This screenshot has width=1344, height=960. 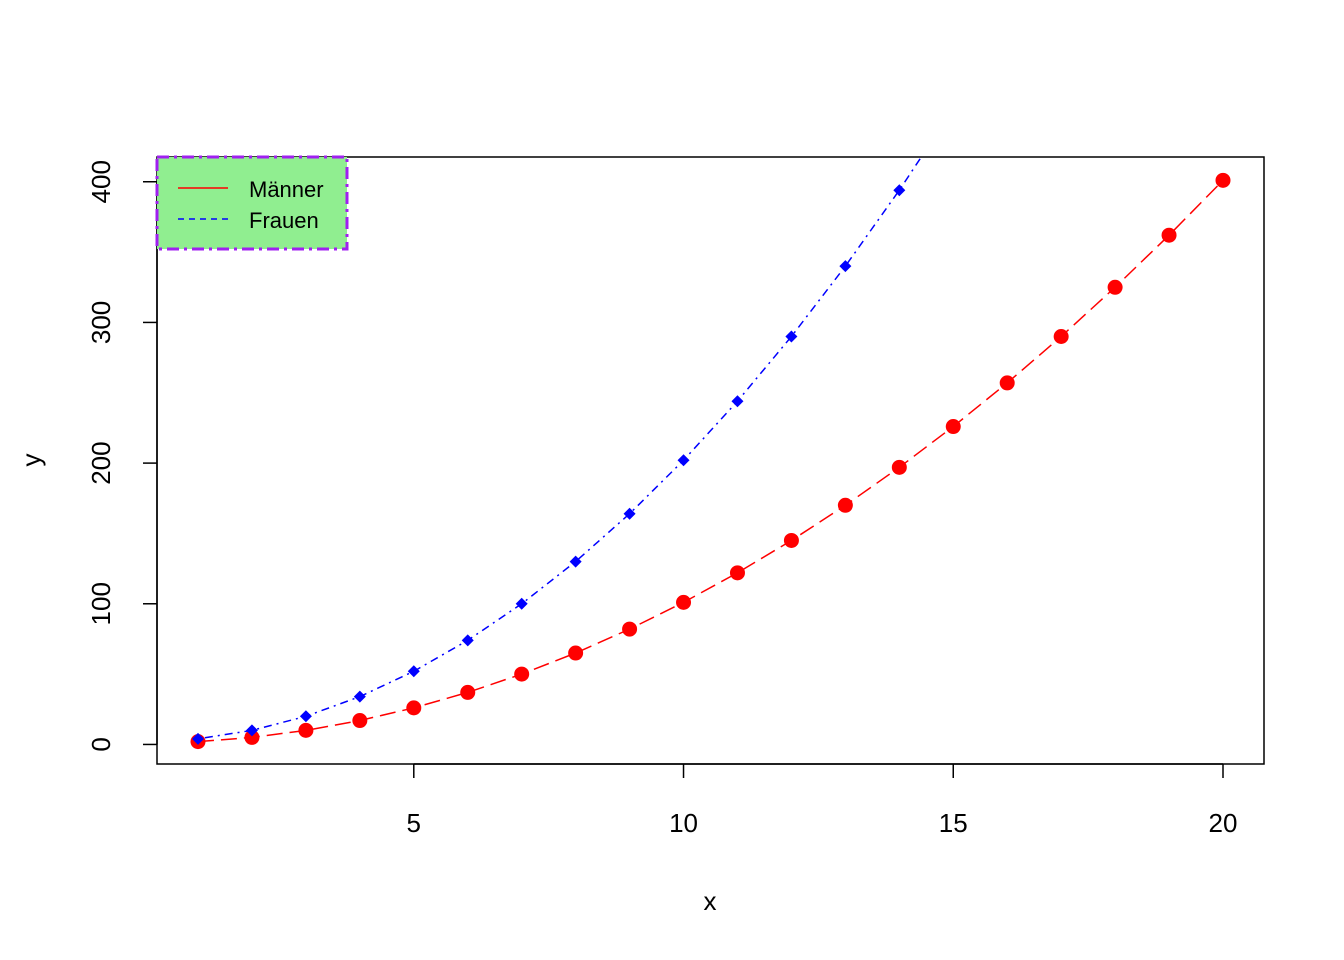 I want to click on y-axis: 0 100 200 300 400, so click(x=122, y=456).